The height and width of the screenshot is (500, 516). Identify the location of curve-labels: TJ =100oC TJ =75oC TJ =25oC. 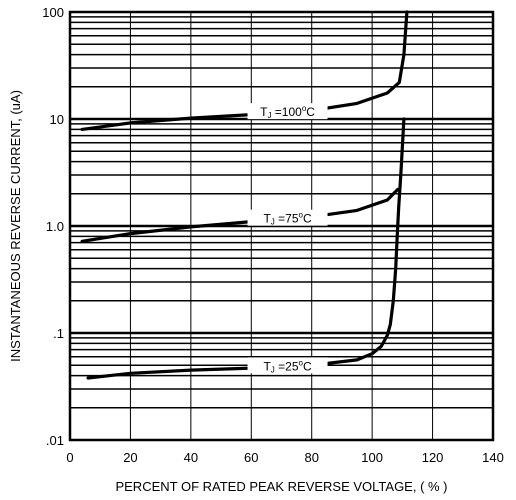
(287, 238).